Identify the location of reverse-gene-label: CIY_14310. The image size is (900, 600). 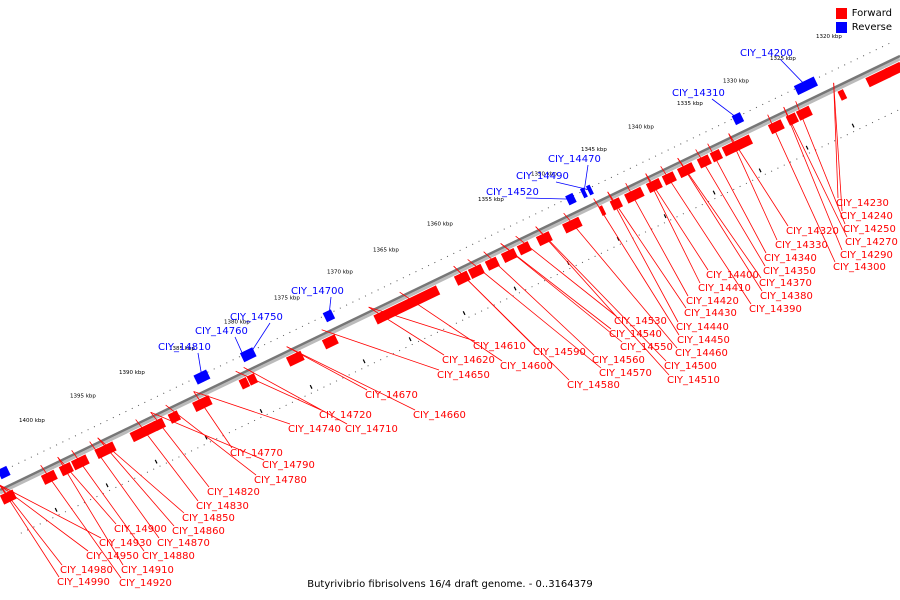
(698, 93).